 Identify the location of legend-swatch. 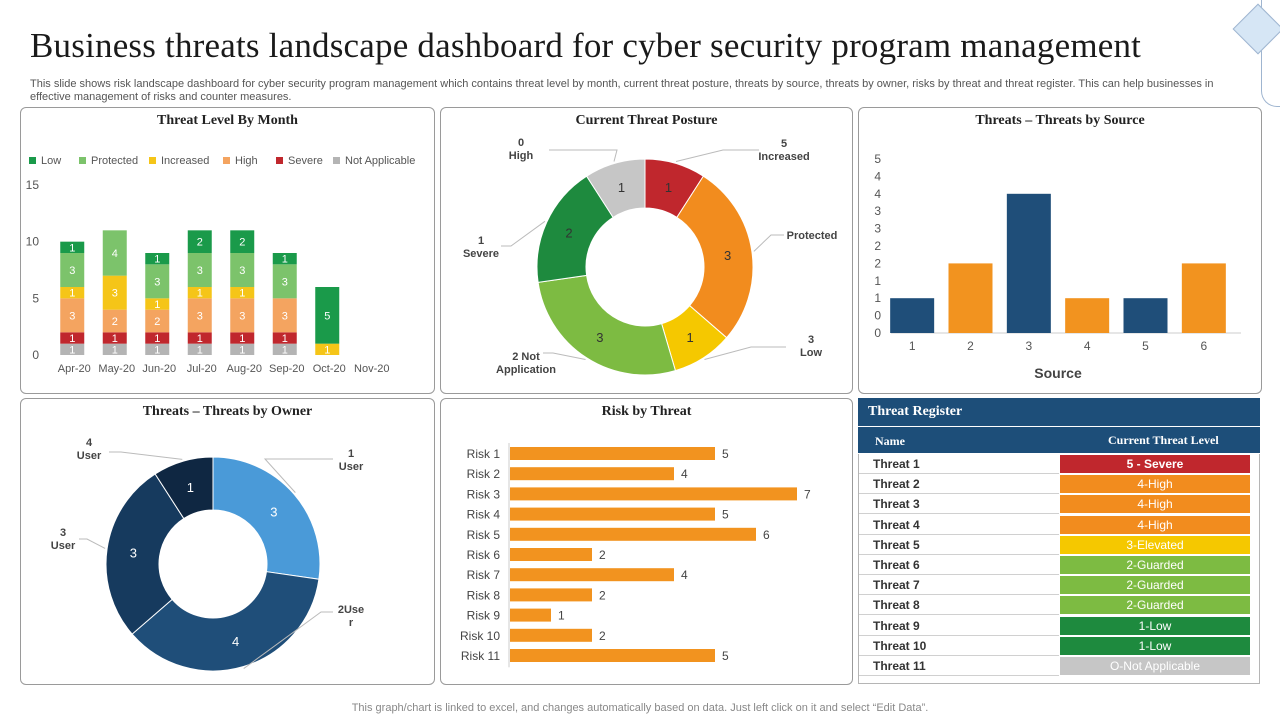
(336, 160).